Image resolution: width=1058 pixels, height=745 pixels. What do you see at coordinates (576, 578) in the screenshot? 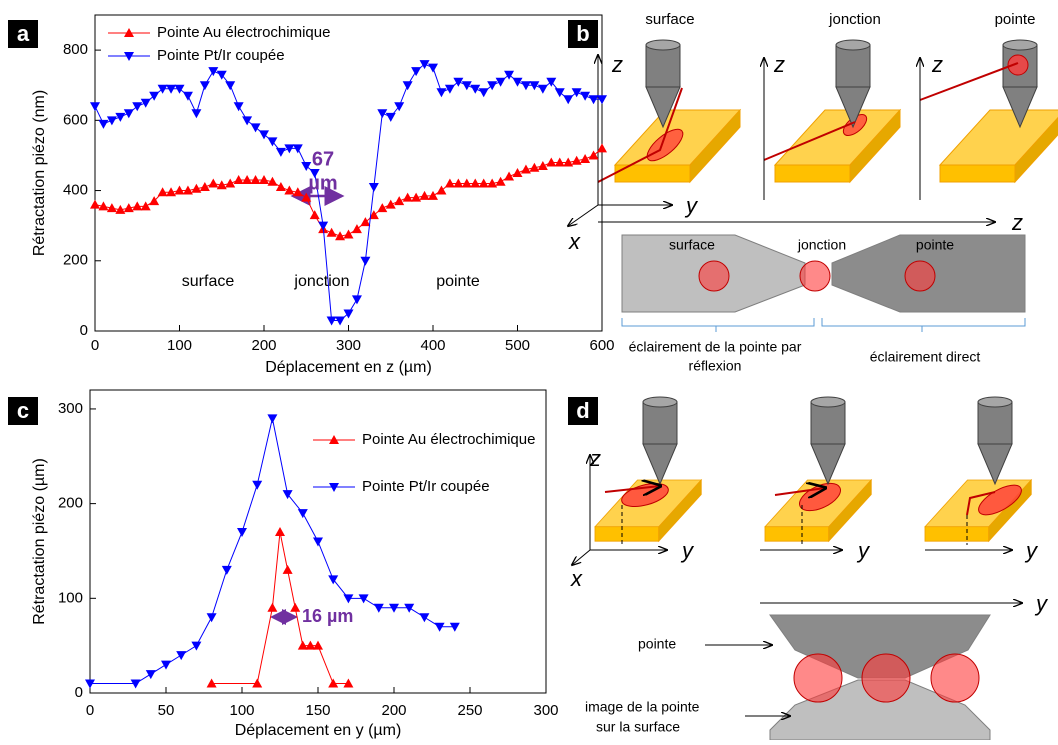
I see `axis-label: x` at bounding box center [576, 578].